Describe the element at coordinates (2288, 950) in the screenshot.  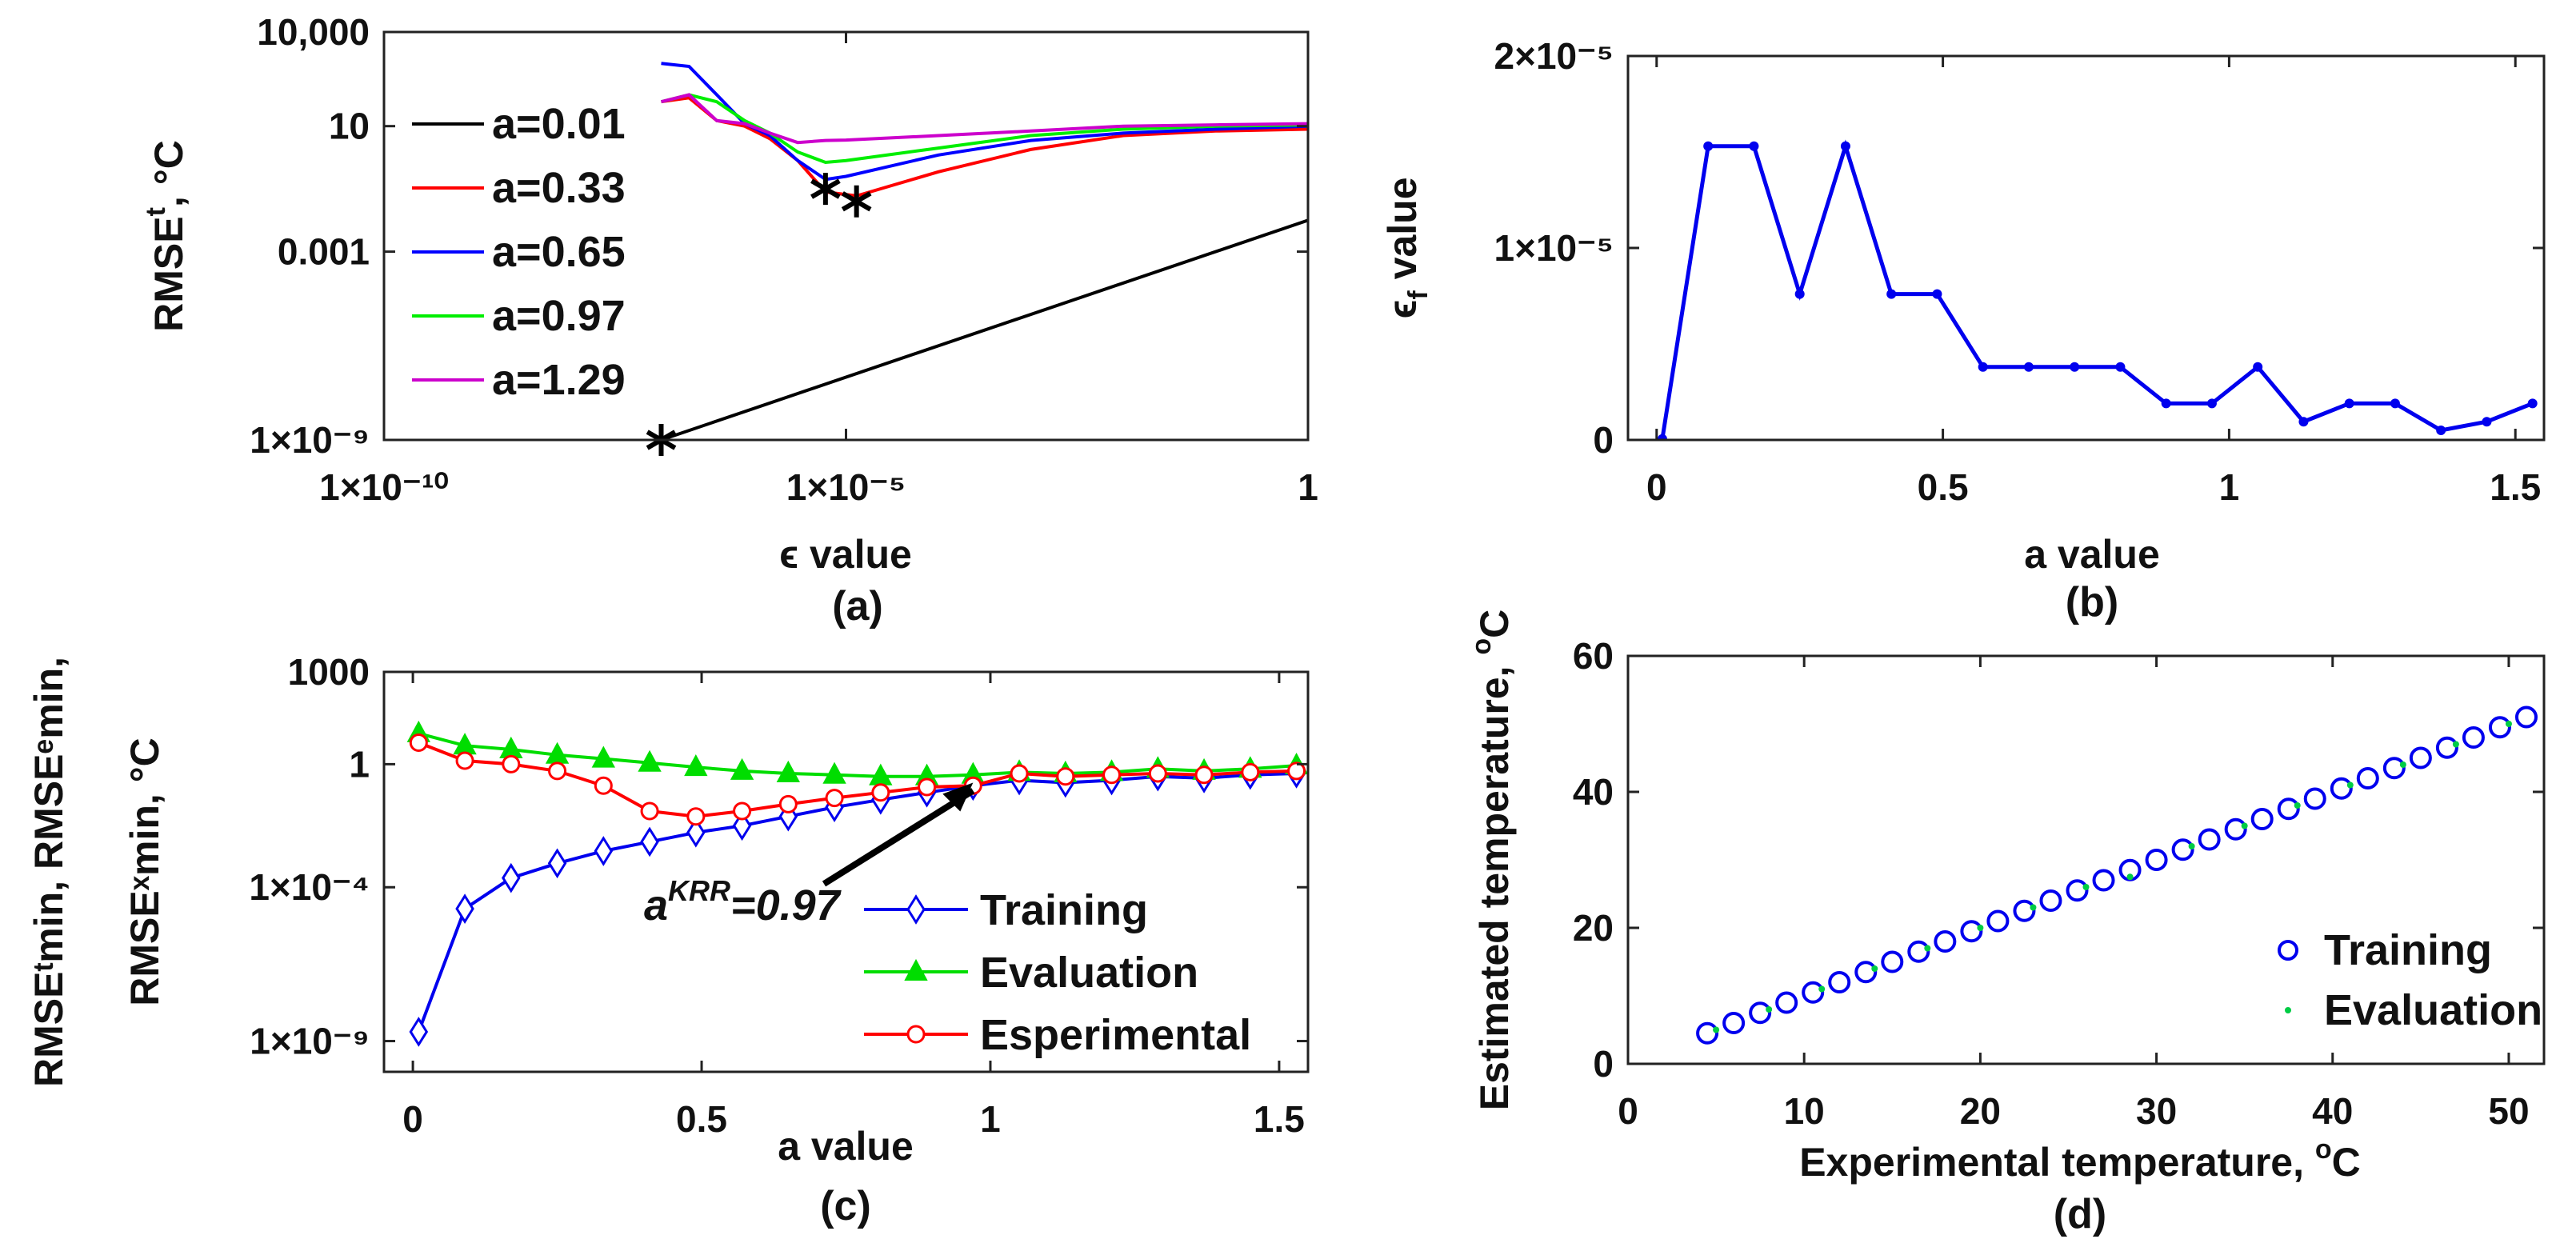
I see `chart-d-legend-marker` at that location.